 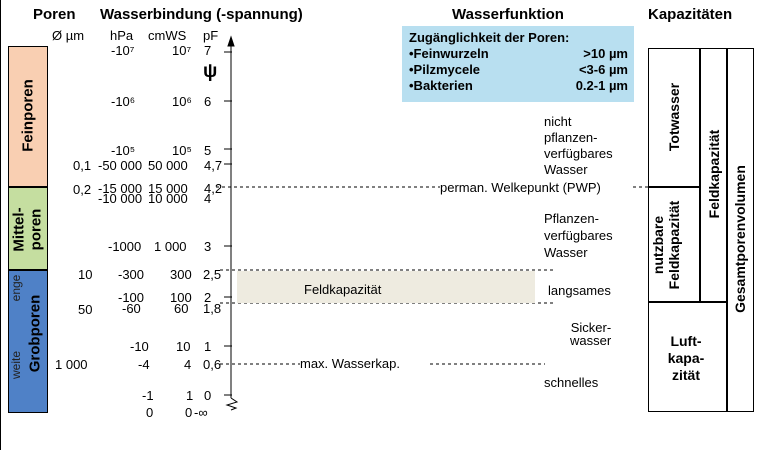 What do you see at coordinates (150, 412) in the screenshot?
I see `hpa-value: 0` at bounding box center [150, 412].